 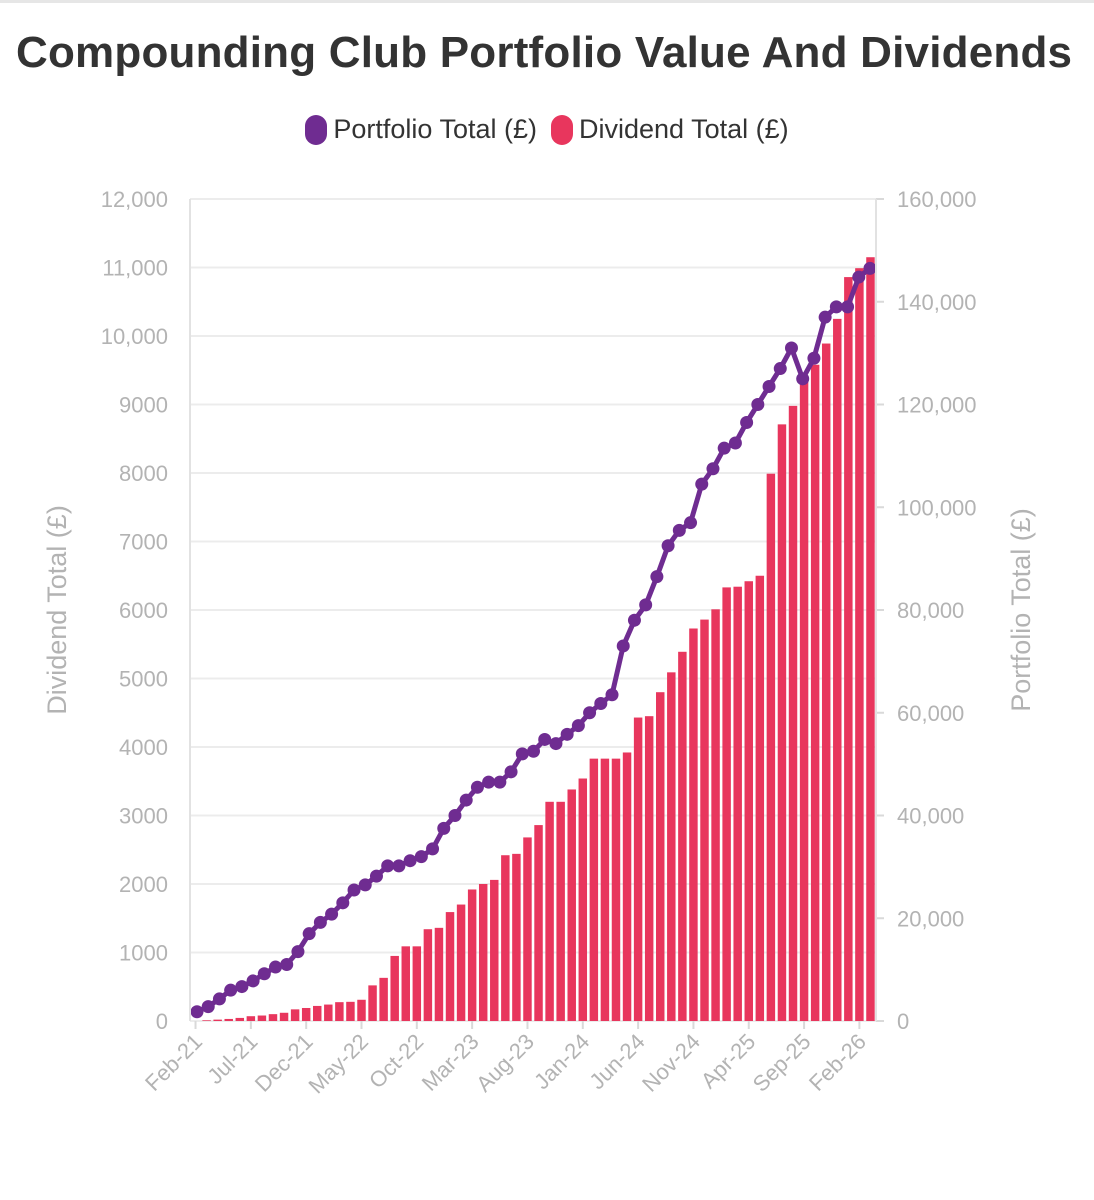 What do you see at coordinates (143, 679) in the screenshot?
I see `y-left-tick-label: 5000` at bounding box center [143, 679].